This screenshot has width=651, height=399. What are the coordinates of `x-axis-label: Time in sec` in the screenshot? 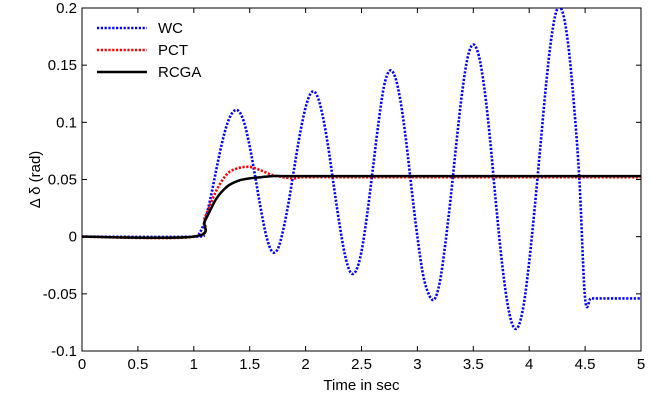 It's located at (361, 385).